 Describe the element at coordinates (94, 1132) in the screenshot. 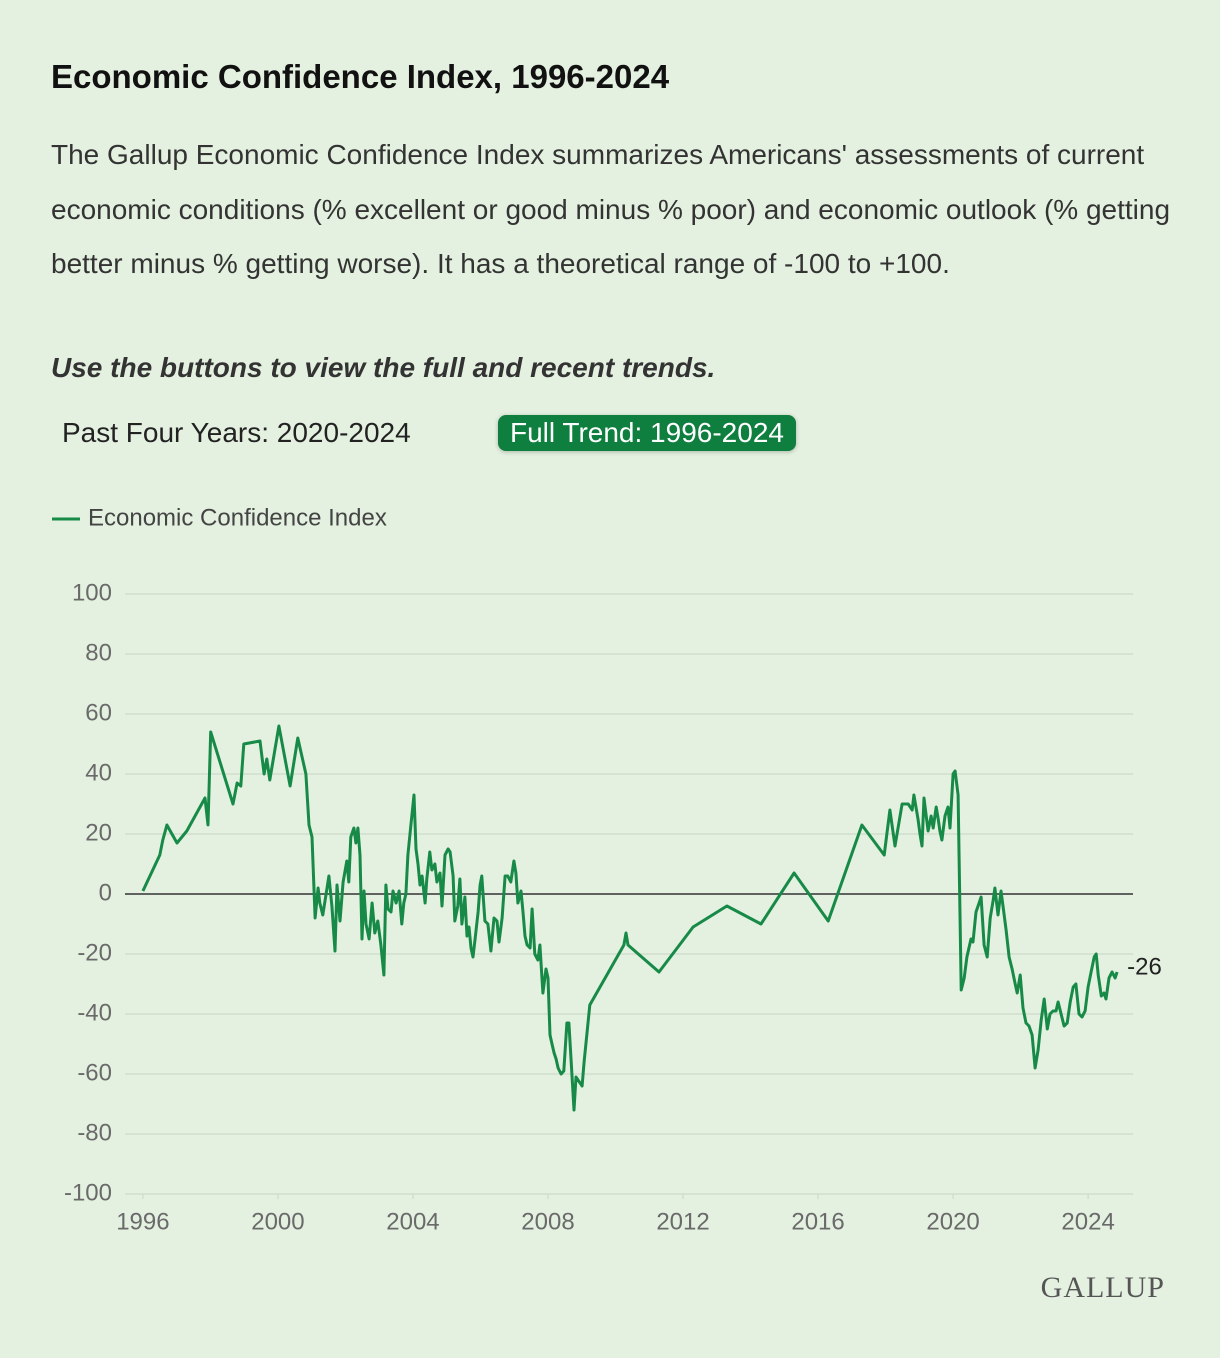

I see `y-tick-label: -80` at that location.